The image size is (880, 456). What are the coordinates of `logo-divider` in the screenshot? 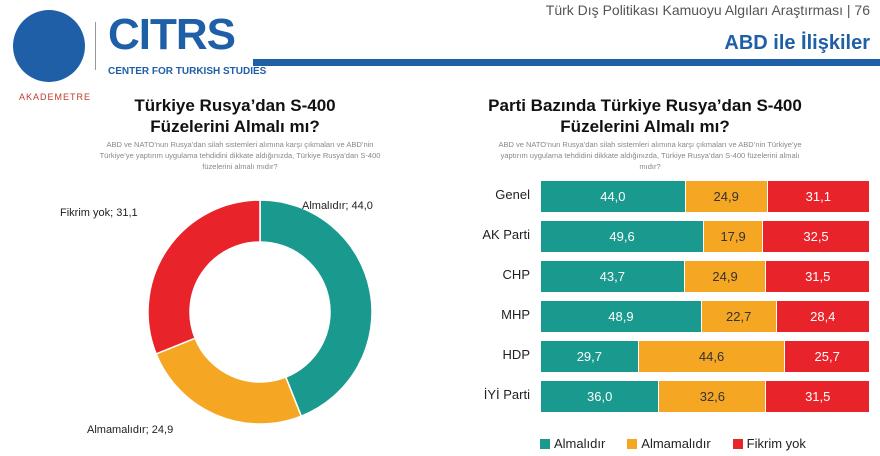 It's located at (95, 46).